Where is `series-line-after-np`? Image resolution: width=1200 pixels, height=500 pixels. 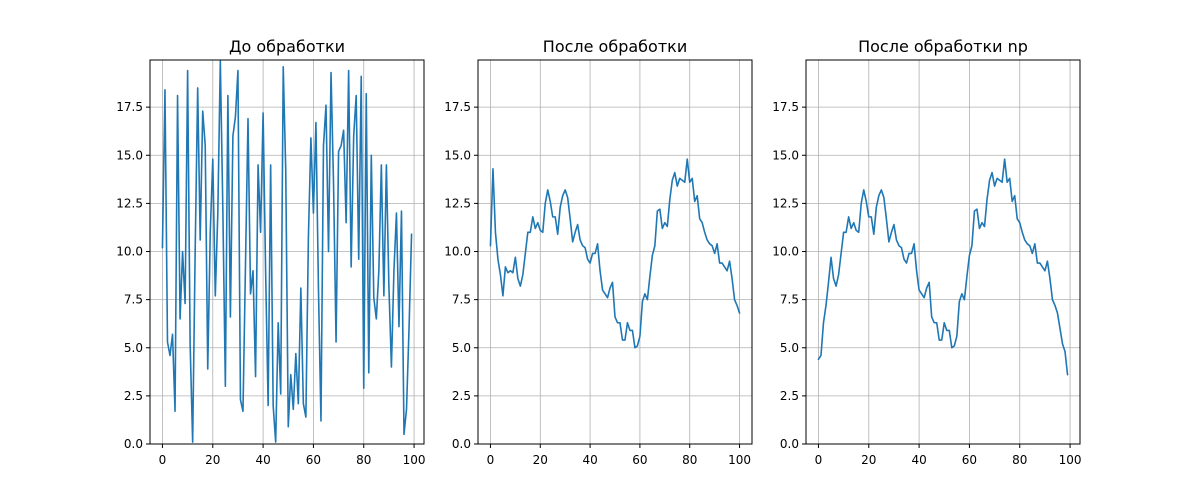 series-line-after-np is located at coordinates (943, 267).